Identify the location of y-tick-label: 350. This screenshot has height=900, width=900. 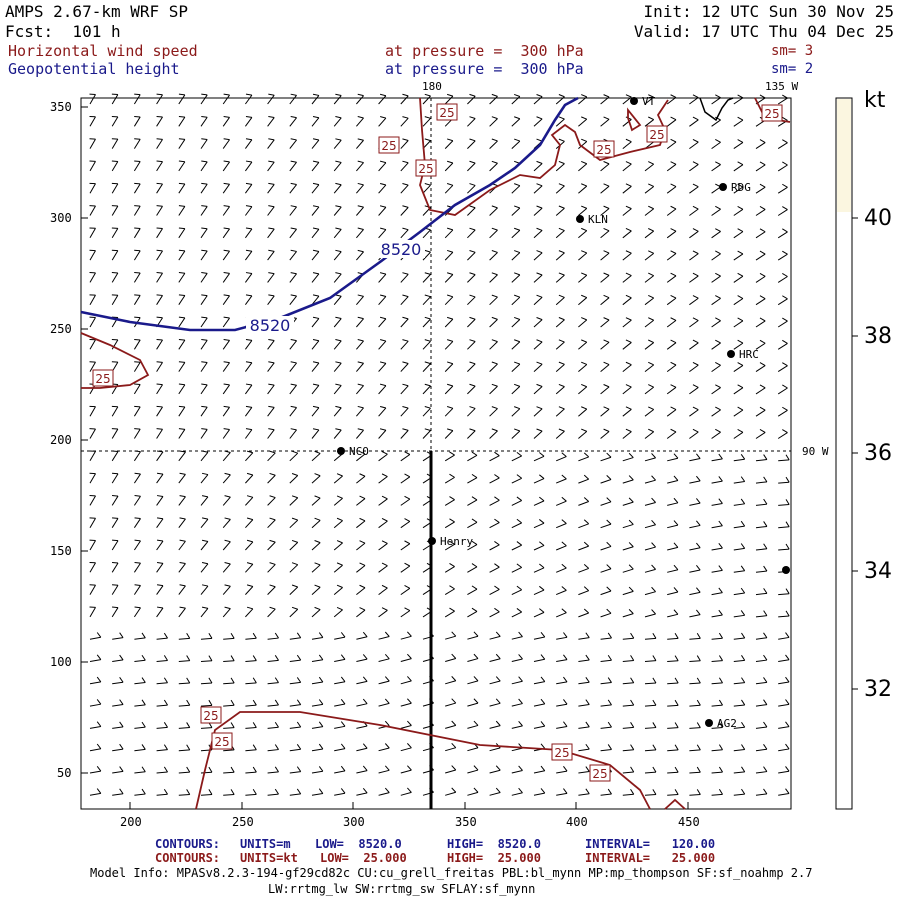
(61, 107).